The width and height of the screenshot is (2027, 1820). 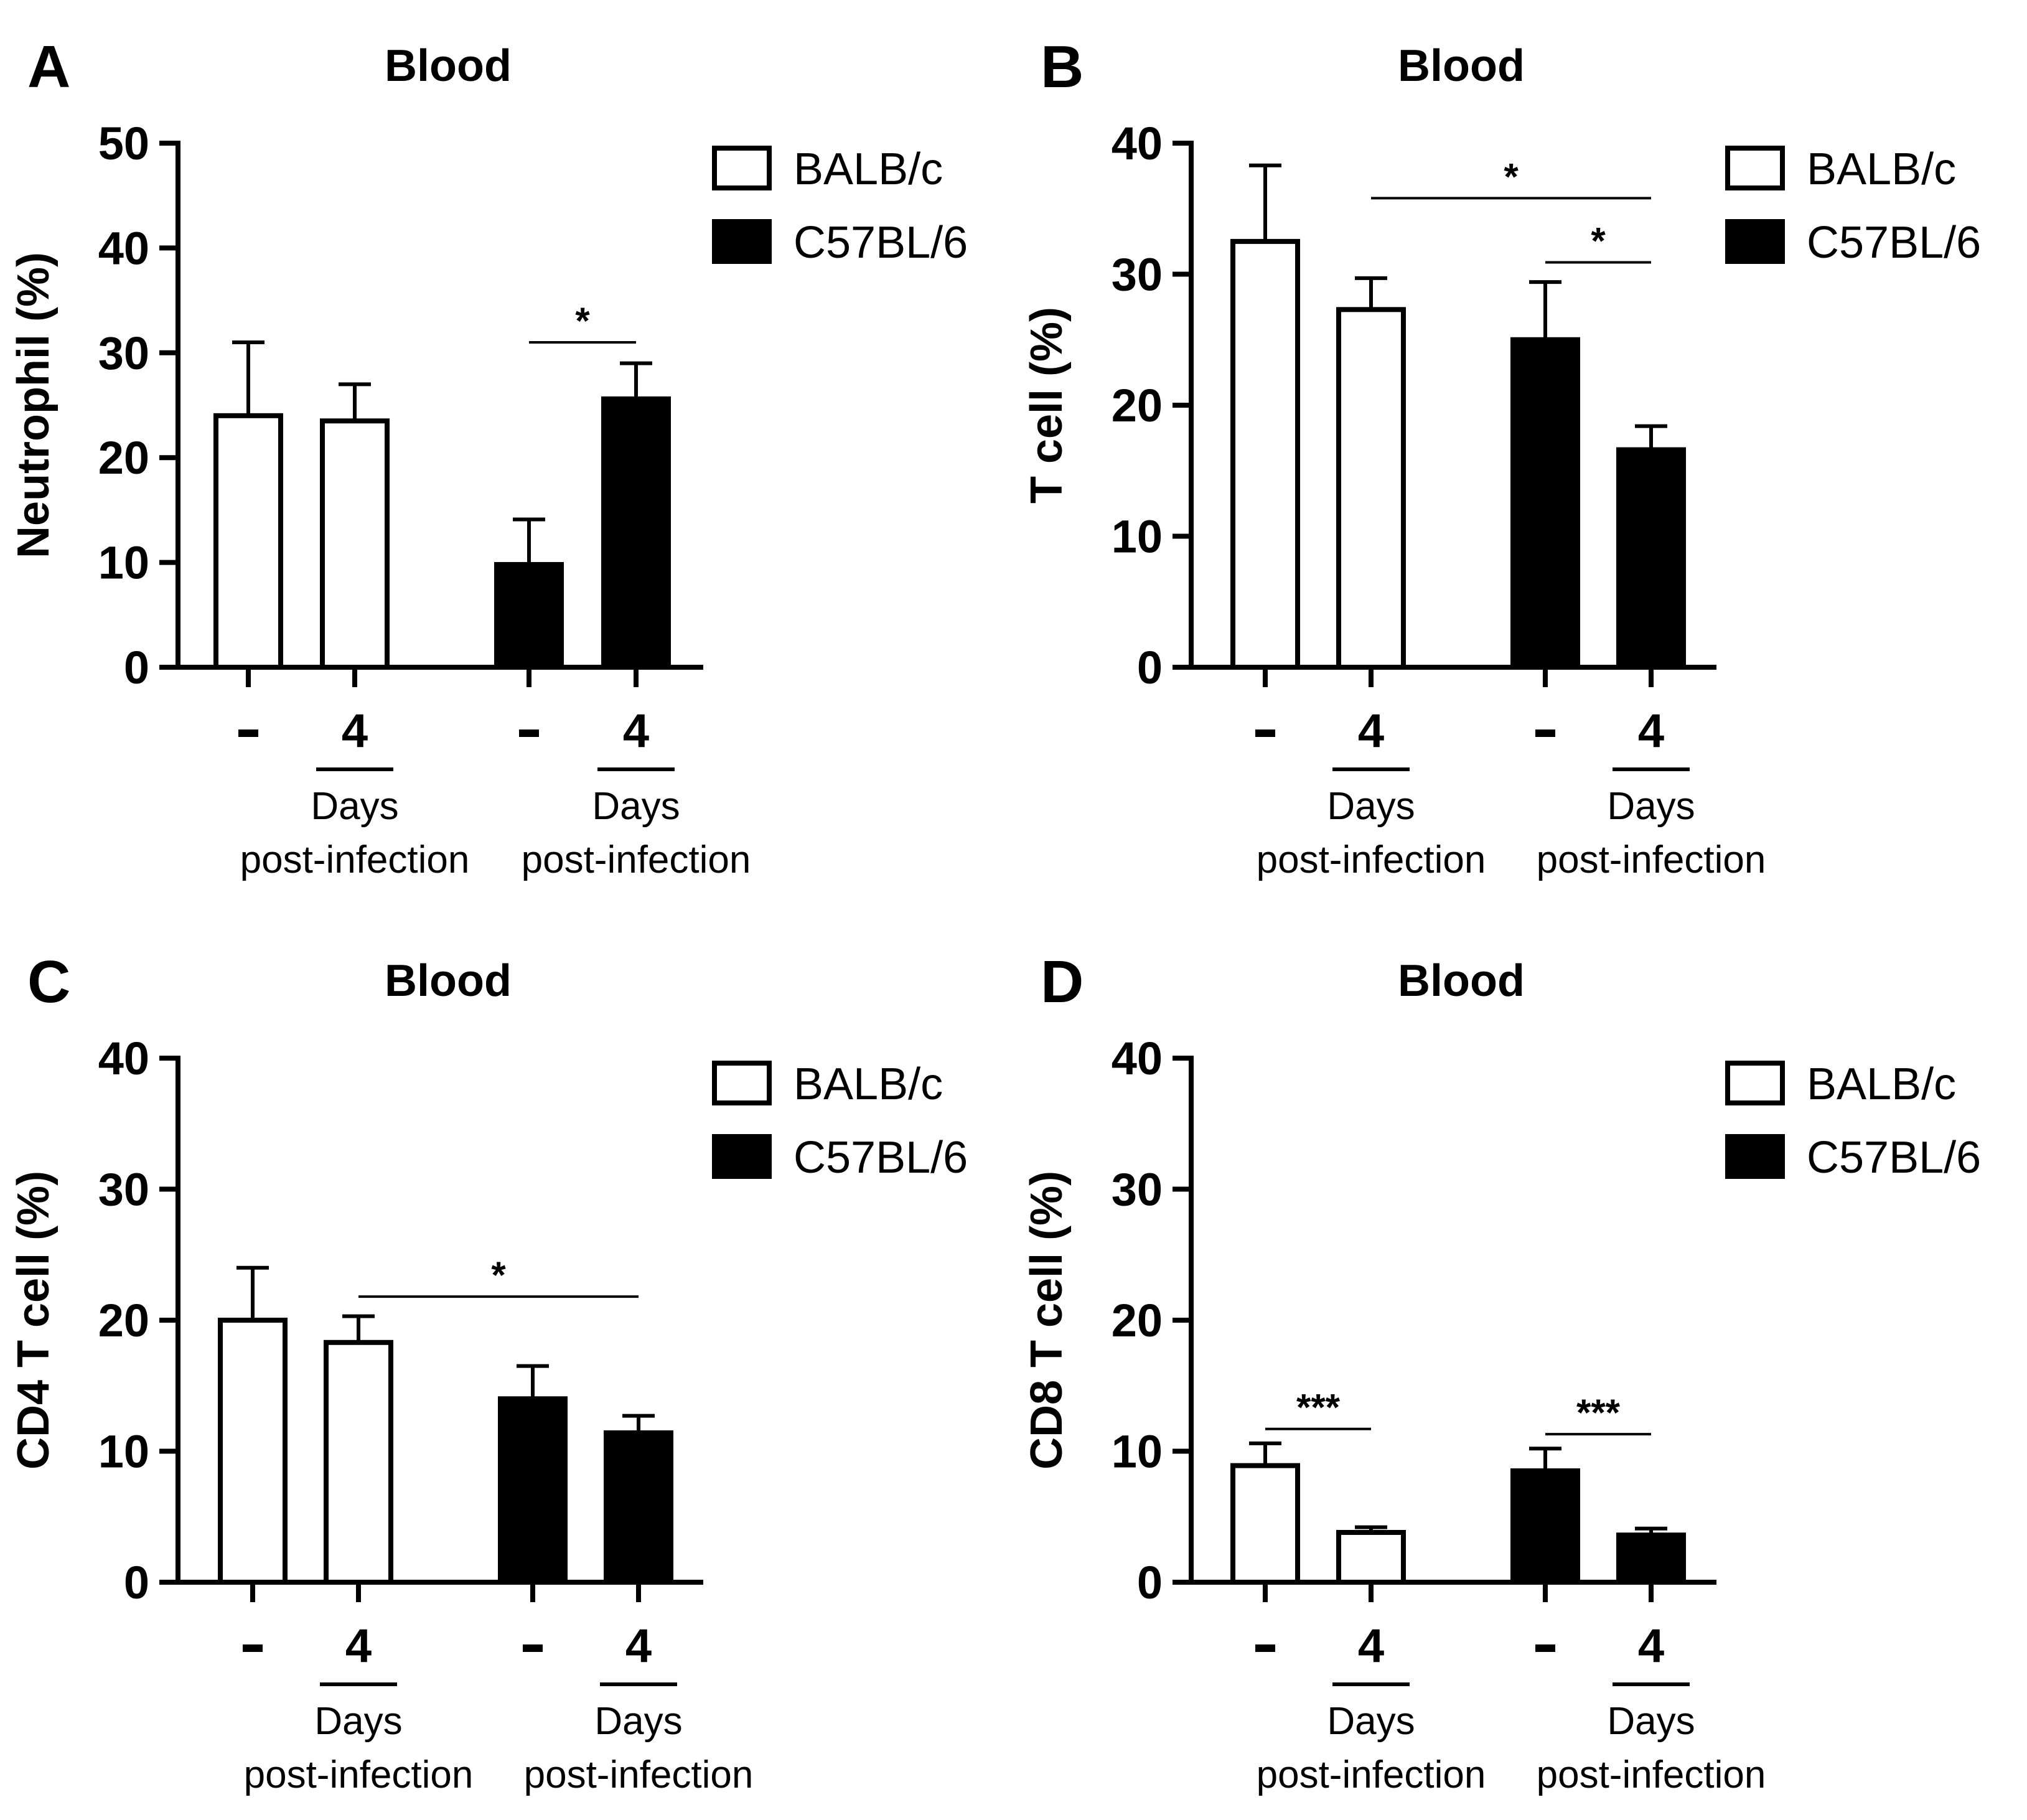 What do you see at coordinates (49, 67) in the screenshot?
I see `panel-letter: A` at bounding box center [49, 67].